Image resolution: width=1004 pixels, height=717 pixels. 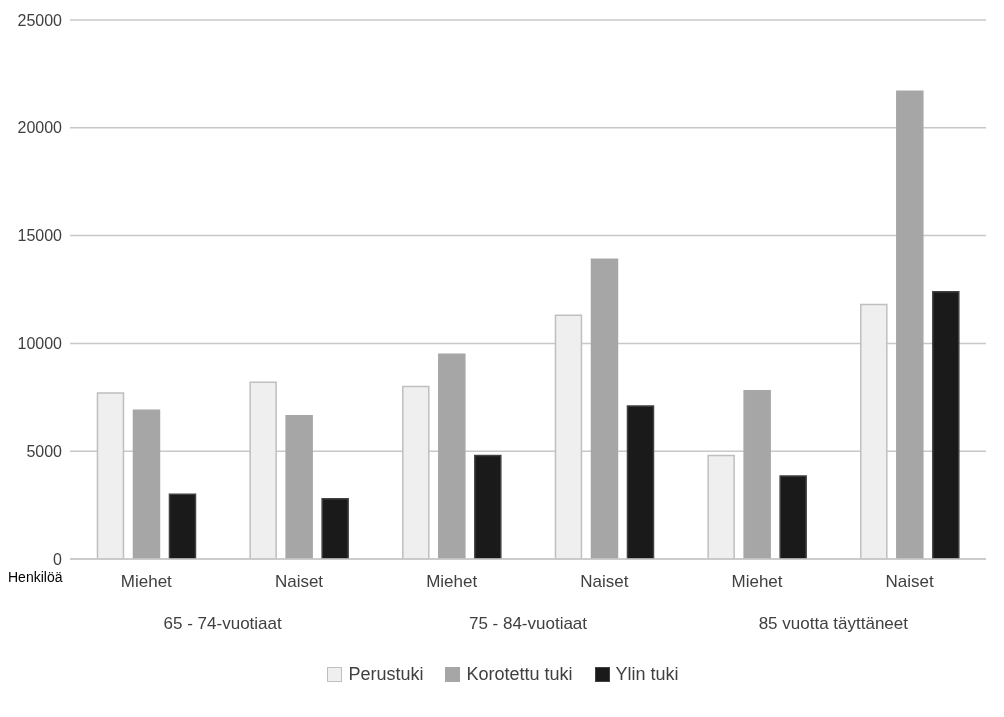 What do you see at coordinates (40, 128) in the screenshot?
I see `y-tick-label: 20000` at bounding box center [40, 128].